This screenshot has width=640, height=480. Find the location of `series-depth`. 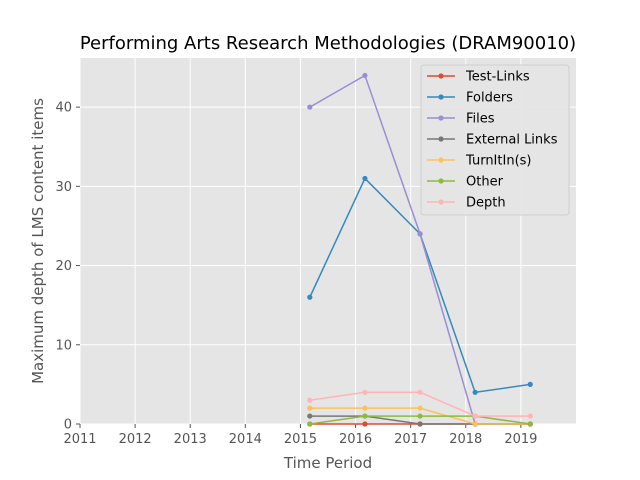

series-depth is located at coordinates (420, 404).